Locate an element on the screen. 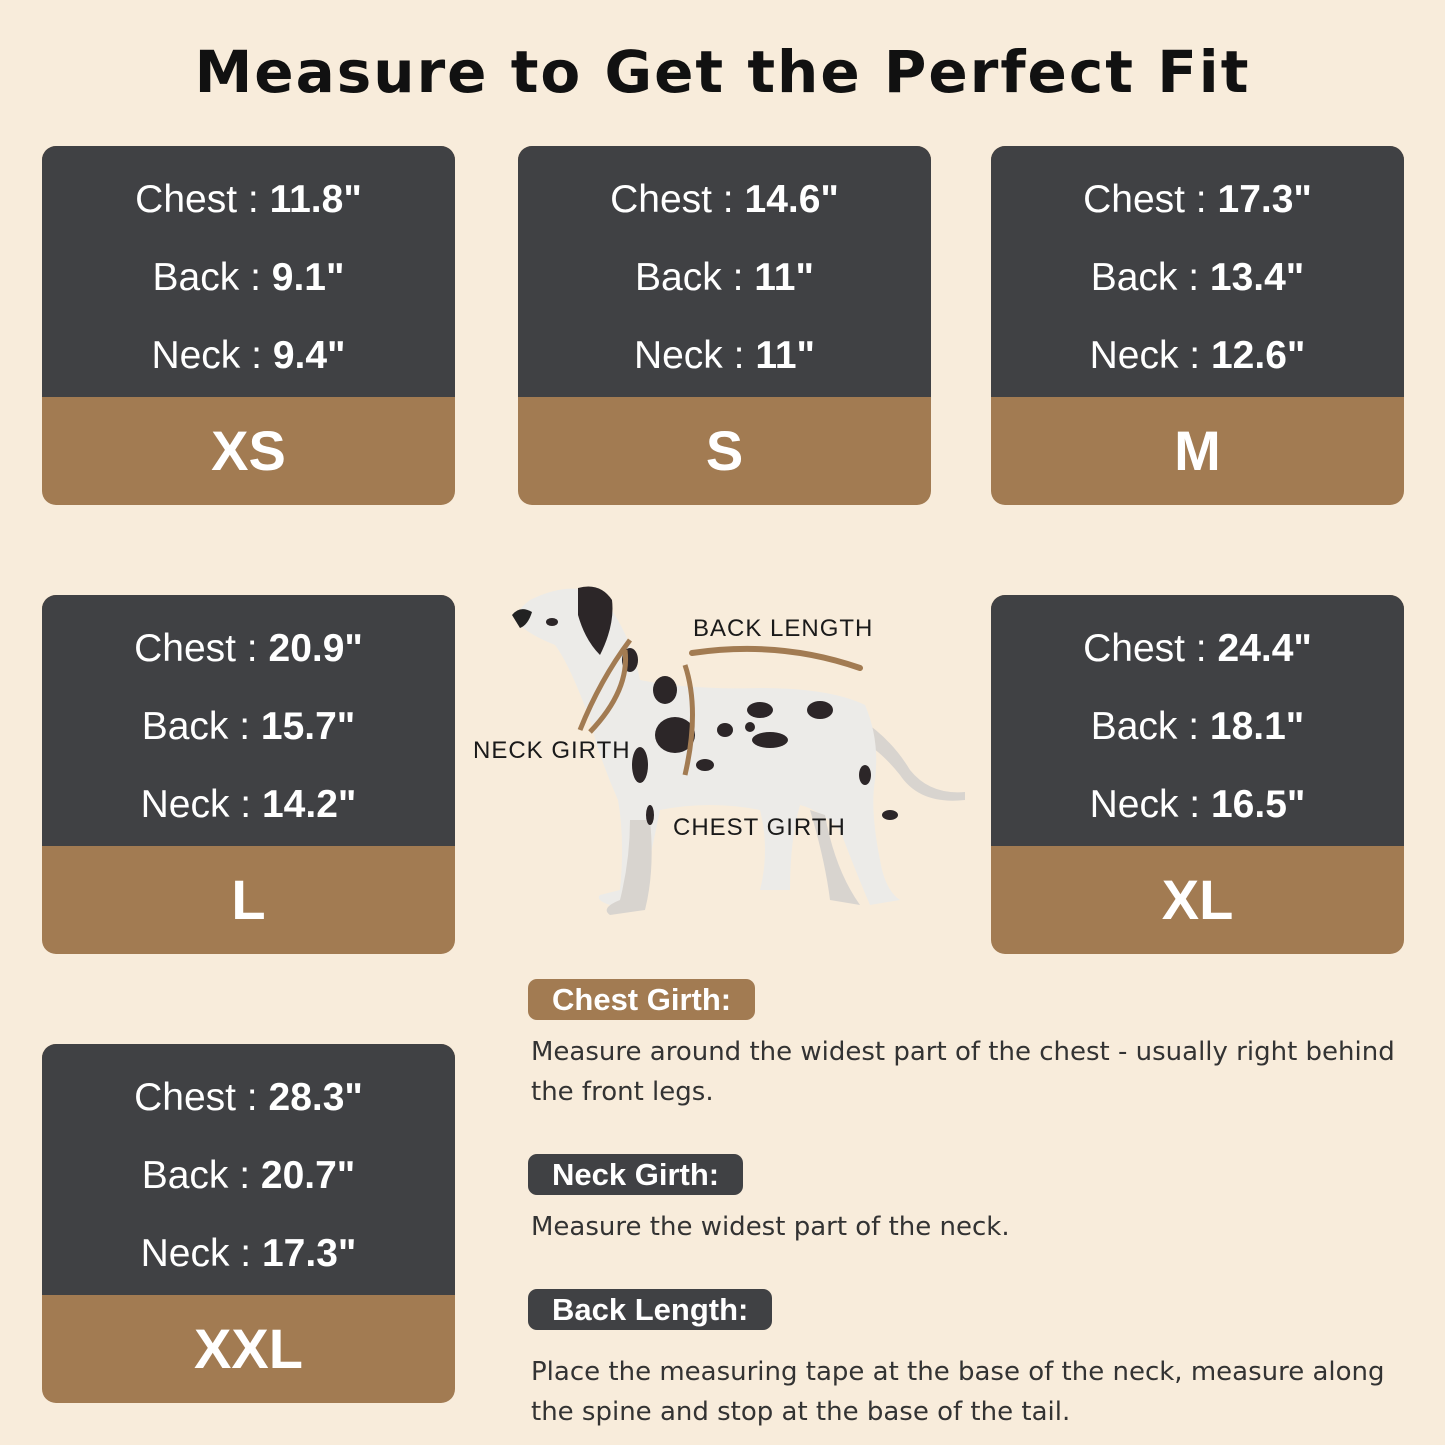 The height and width of the screenshot is (1445, 1445). size-card-xl: Chest : 24.4" Back : 18.1" Neck : 16.5" XL is located at coordinates (1197, 774).